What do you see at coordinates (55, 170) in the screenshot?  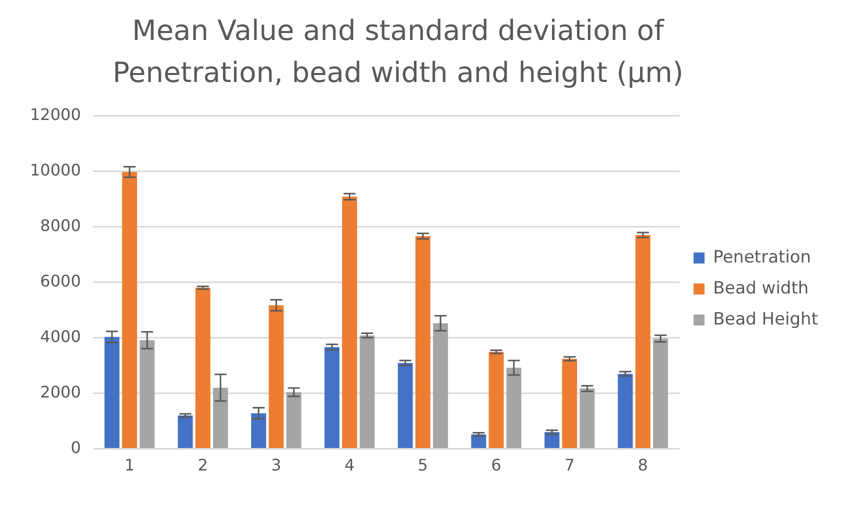 I see `y-tick-label: 10000` at bounding box center [55, 170].